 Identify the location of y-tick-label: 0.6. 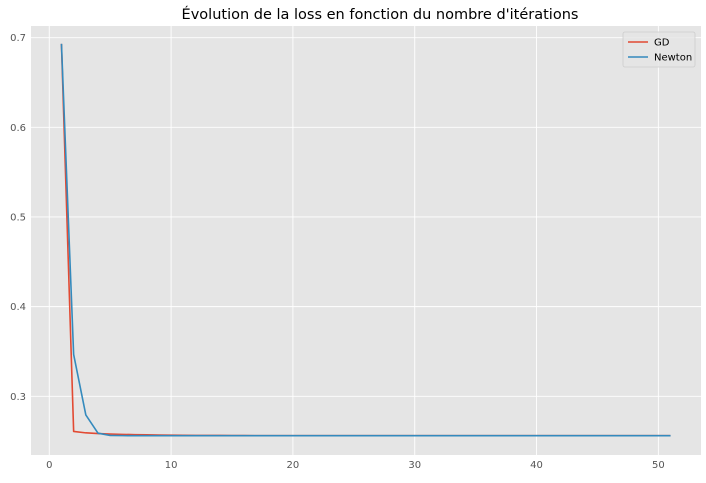
(18, 128).